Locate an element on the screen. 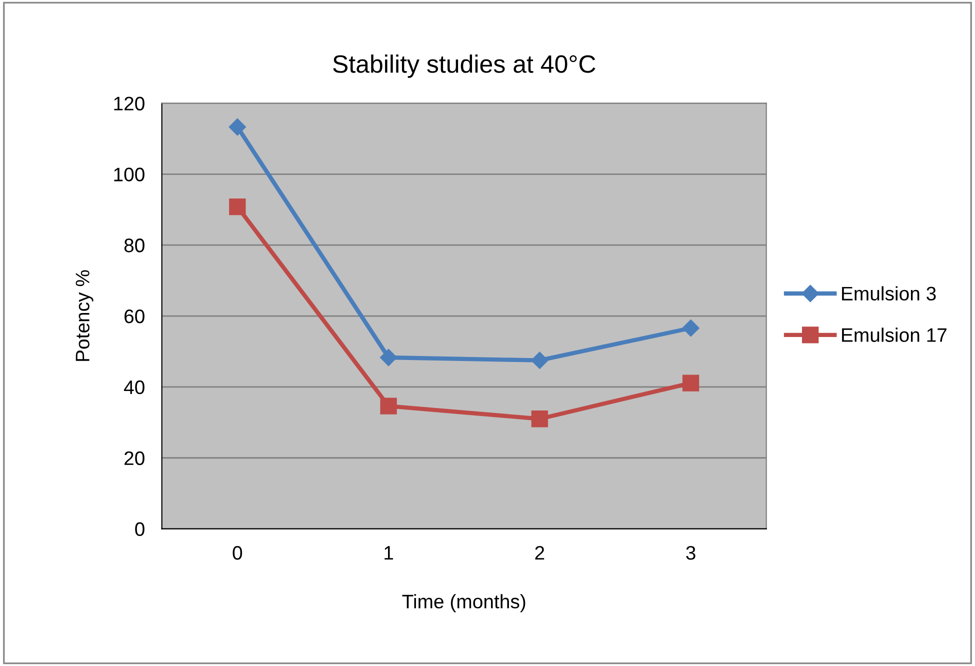  y-tick-label: 0 is located at coordinates (139, 529).